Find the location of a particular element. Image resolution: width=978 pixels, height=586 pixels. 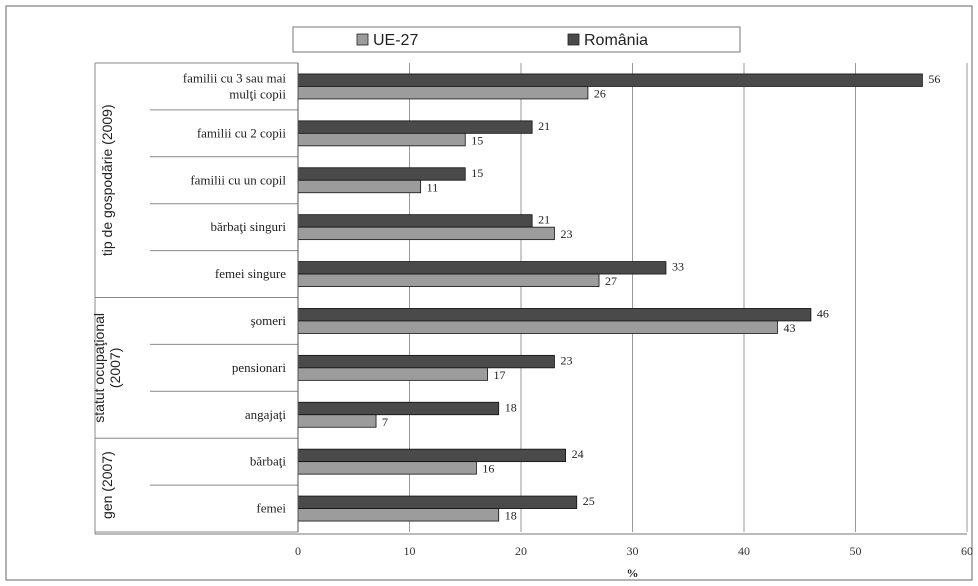

category-label-1: familii cu 2 copii is located at coordinates (242, 132).